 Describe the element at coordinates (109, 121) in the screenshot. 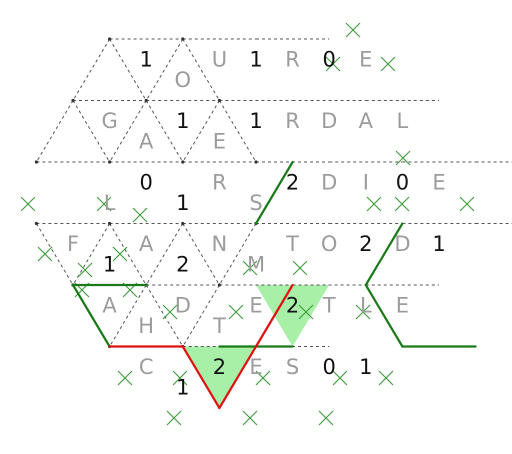

I see `cell-letter: G` at that location.